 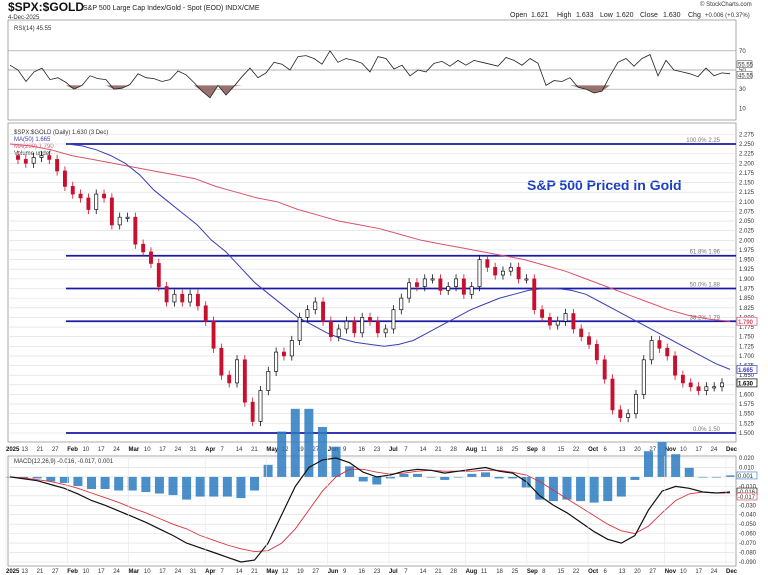 I want to click on x-axis-bottom-label: 14, so click(x=239, y=572).